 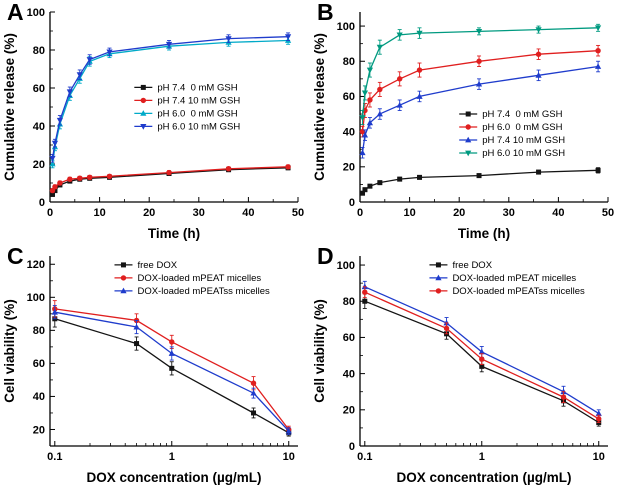 What do you see at coordinates (325, 12) in the screenshot?
I see `panel-letter-b: B` at bounding box center [325, 12].